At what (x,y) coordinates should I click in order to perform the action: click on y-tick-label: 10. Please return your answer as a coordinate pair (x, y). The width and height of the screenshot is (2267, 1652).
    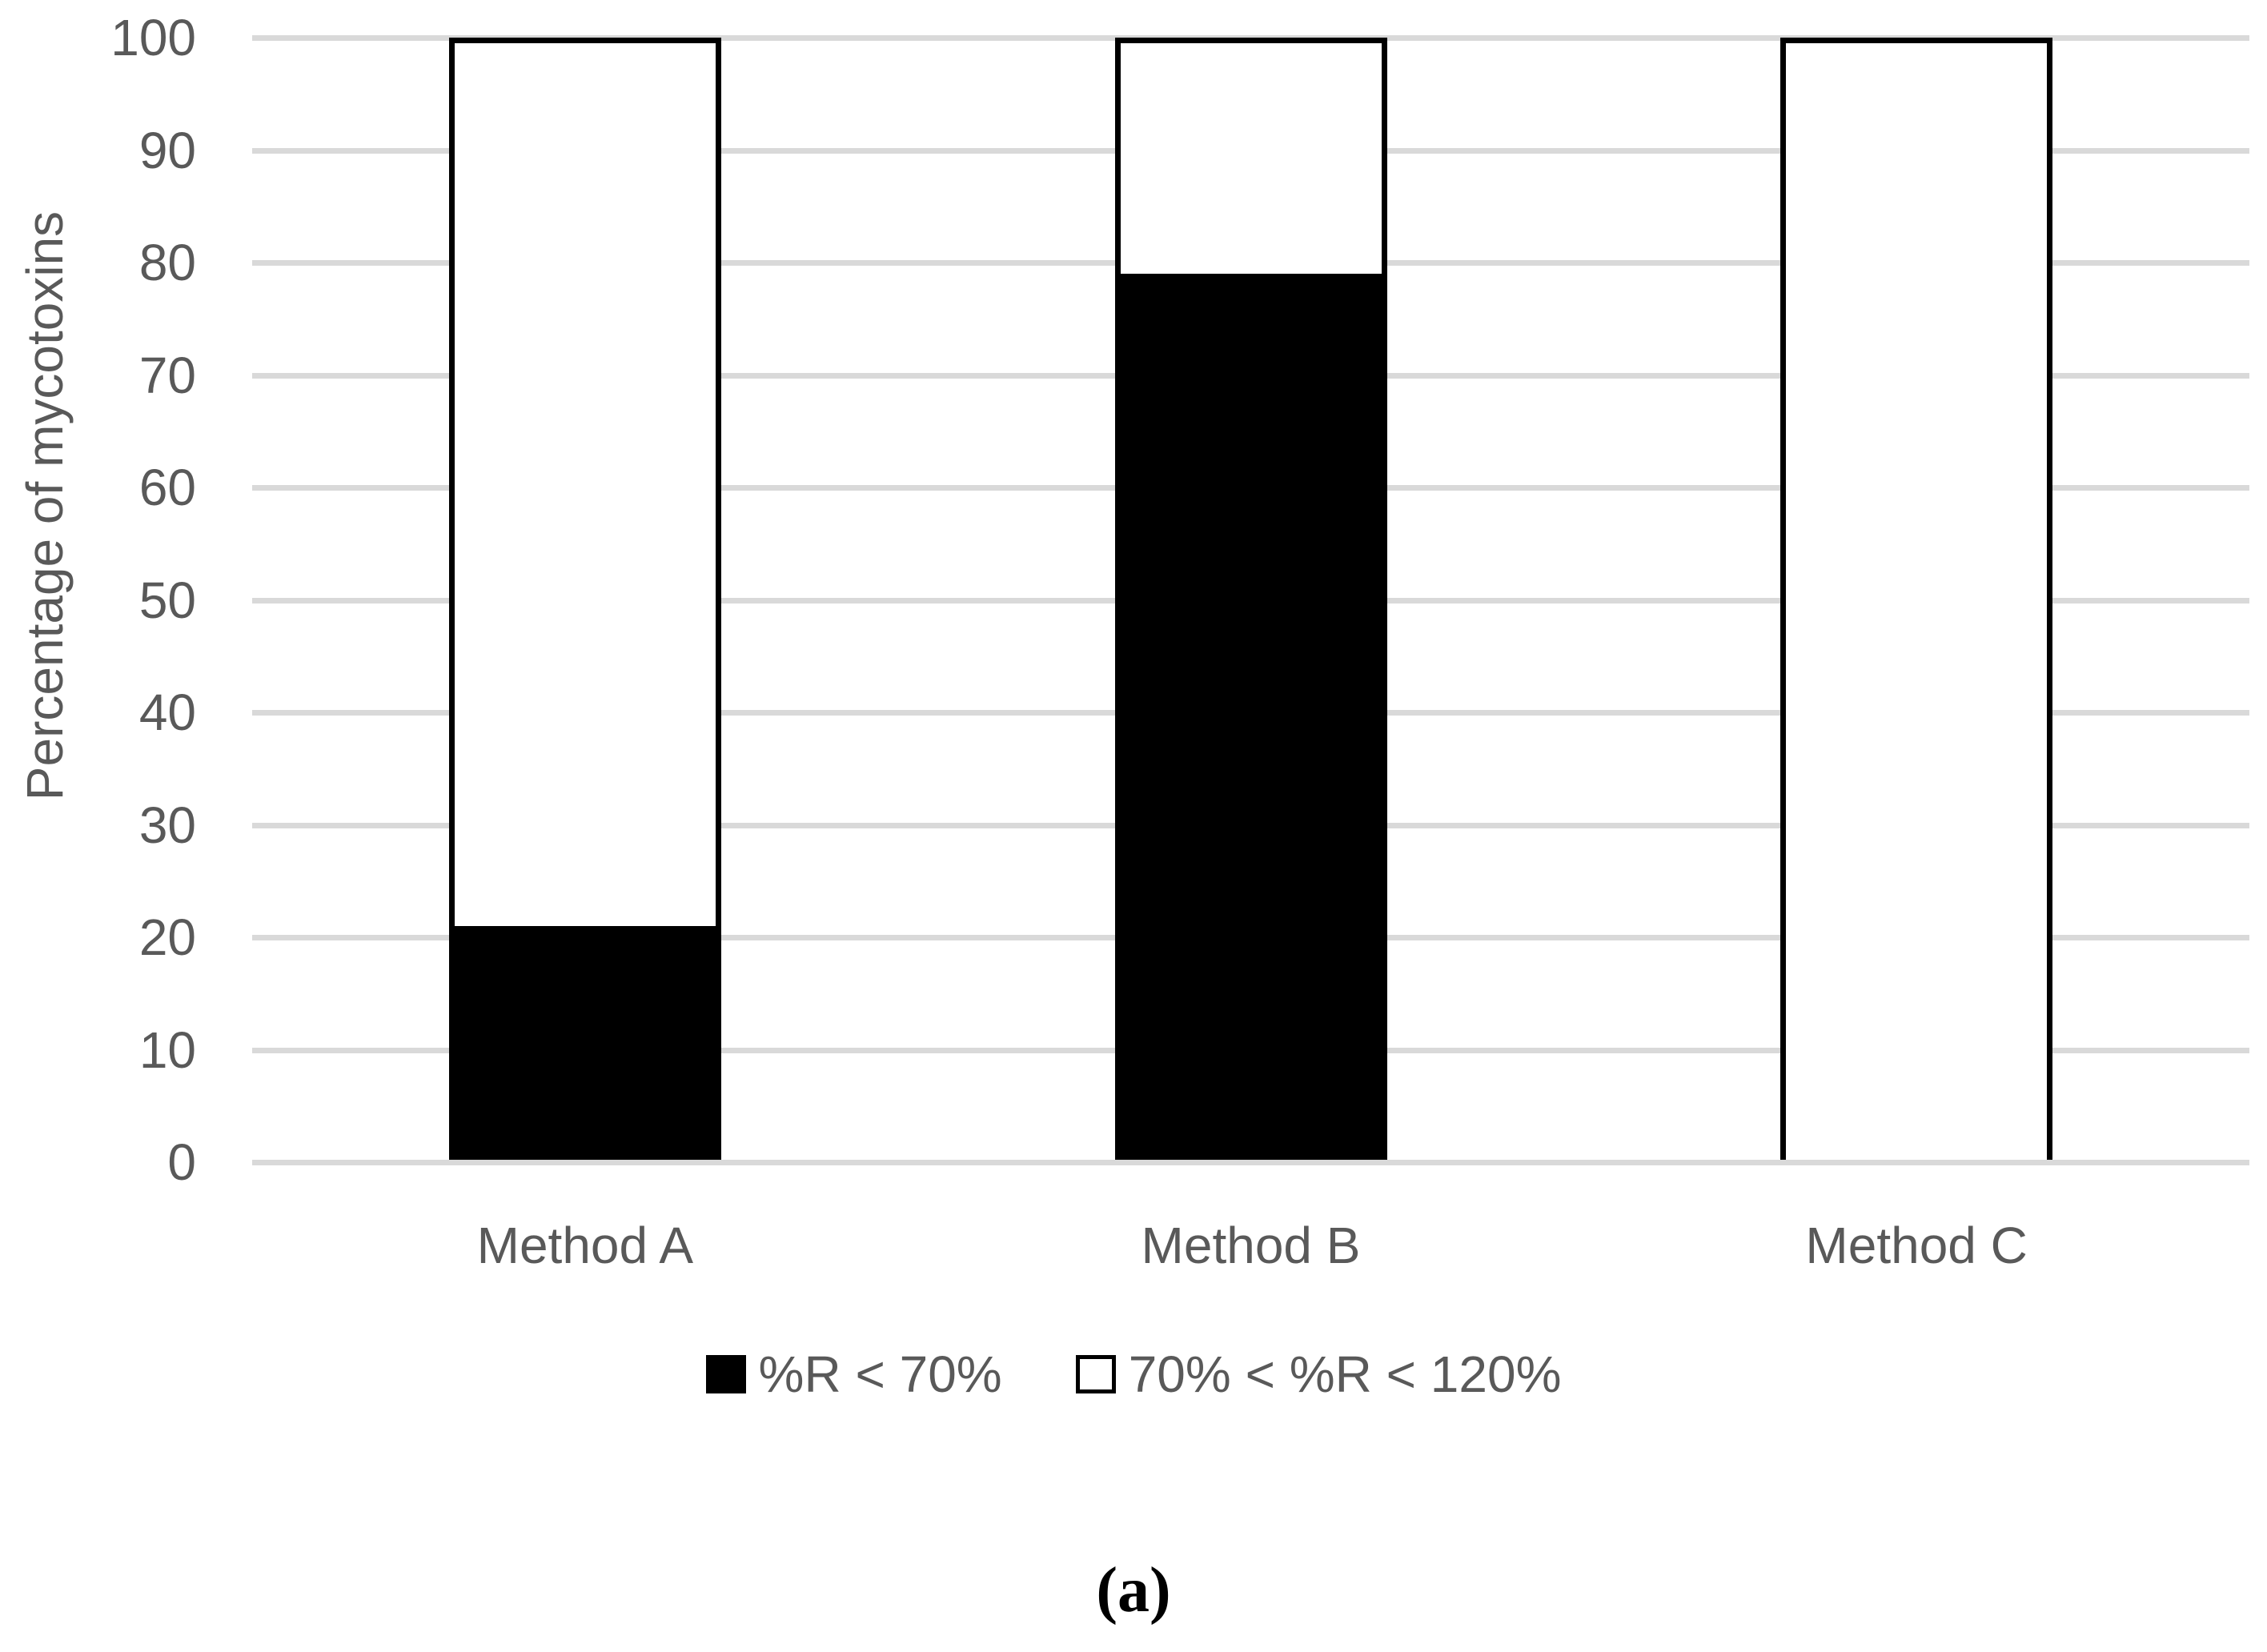
    Looking at the image, I should click on (167, 1049).